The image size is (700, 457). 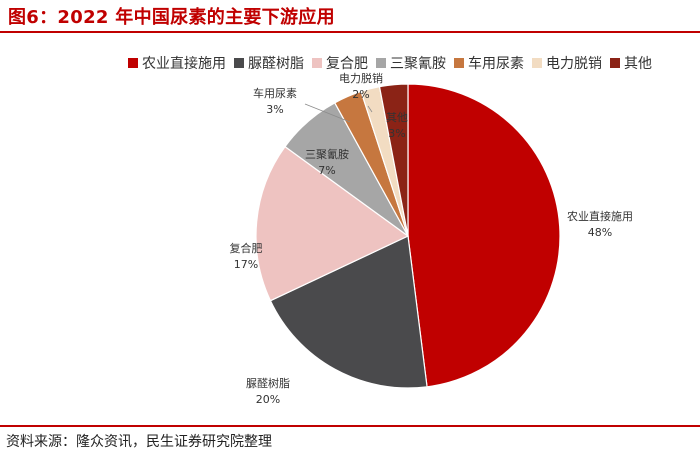 I want to click on legend-label: 农业直接施用, so click(x=184, y=64).